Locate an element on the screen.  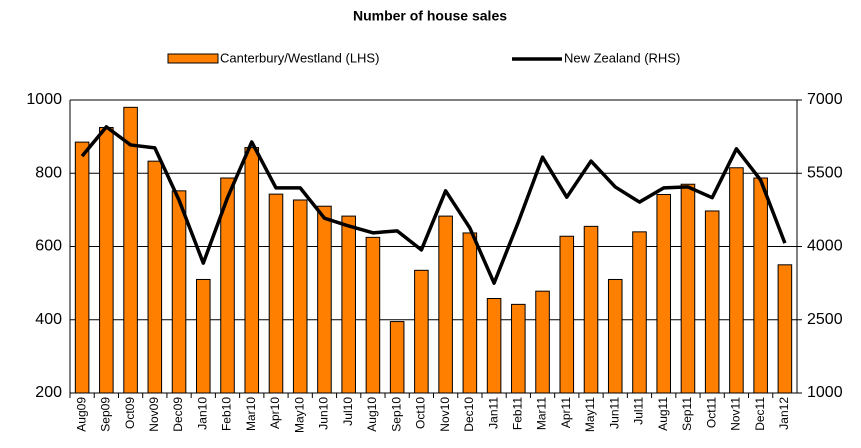
x-tick-label: Jan12 is located at coordinates (784, 413).